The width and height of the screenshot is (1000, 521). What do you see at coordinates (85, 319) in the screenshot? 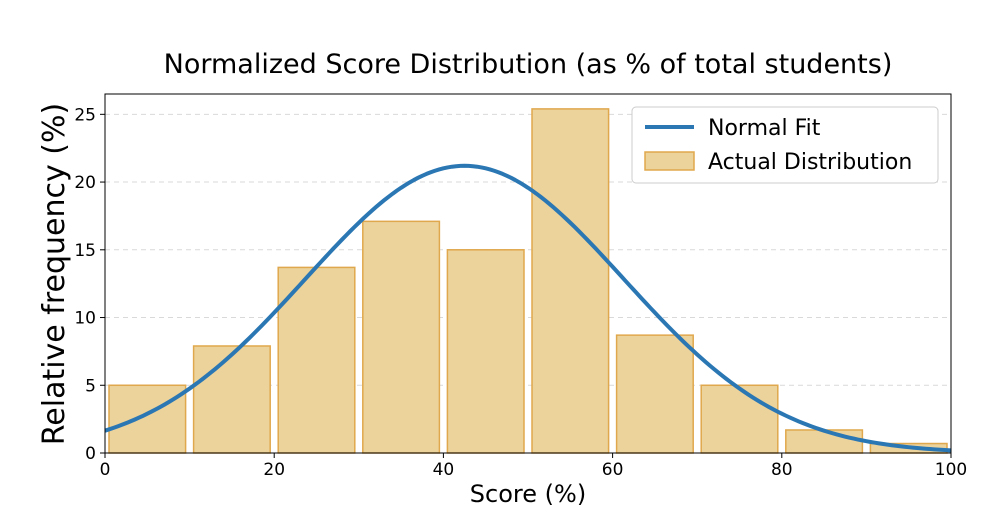
I see `y-tick-label: 10` at bounding box center [85, 319].